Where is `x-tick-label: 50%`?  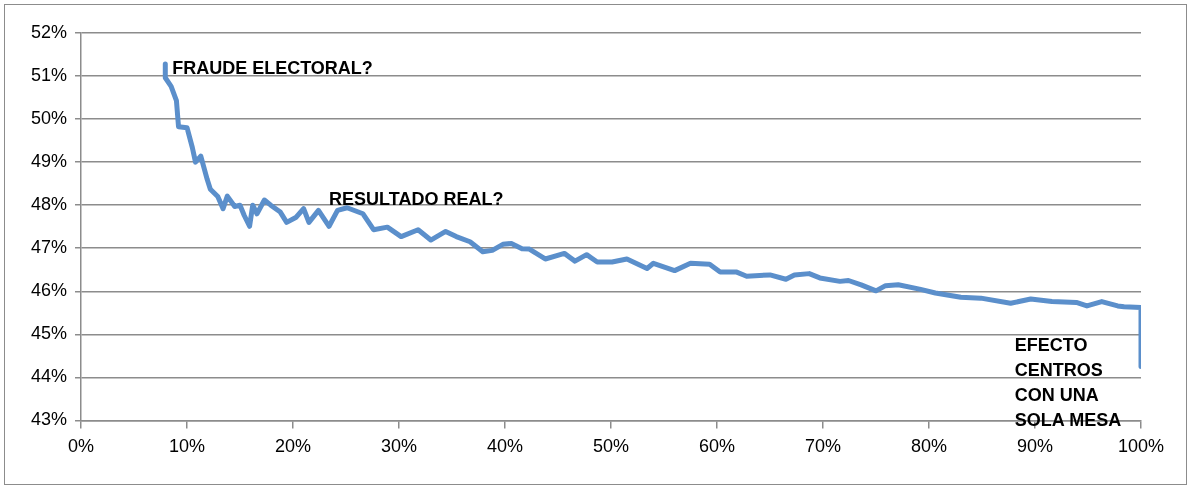
x-tick-label: 50% is located at coordinates (611, 446).